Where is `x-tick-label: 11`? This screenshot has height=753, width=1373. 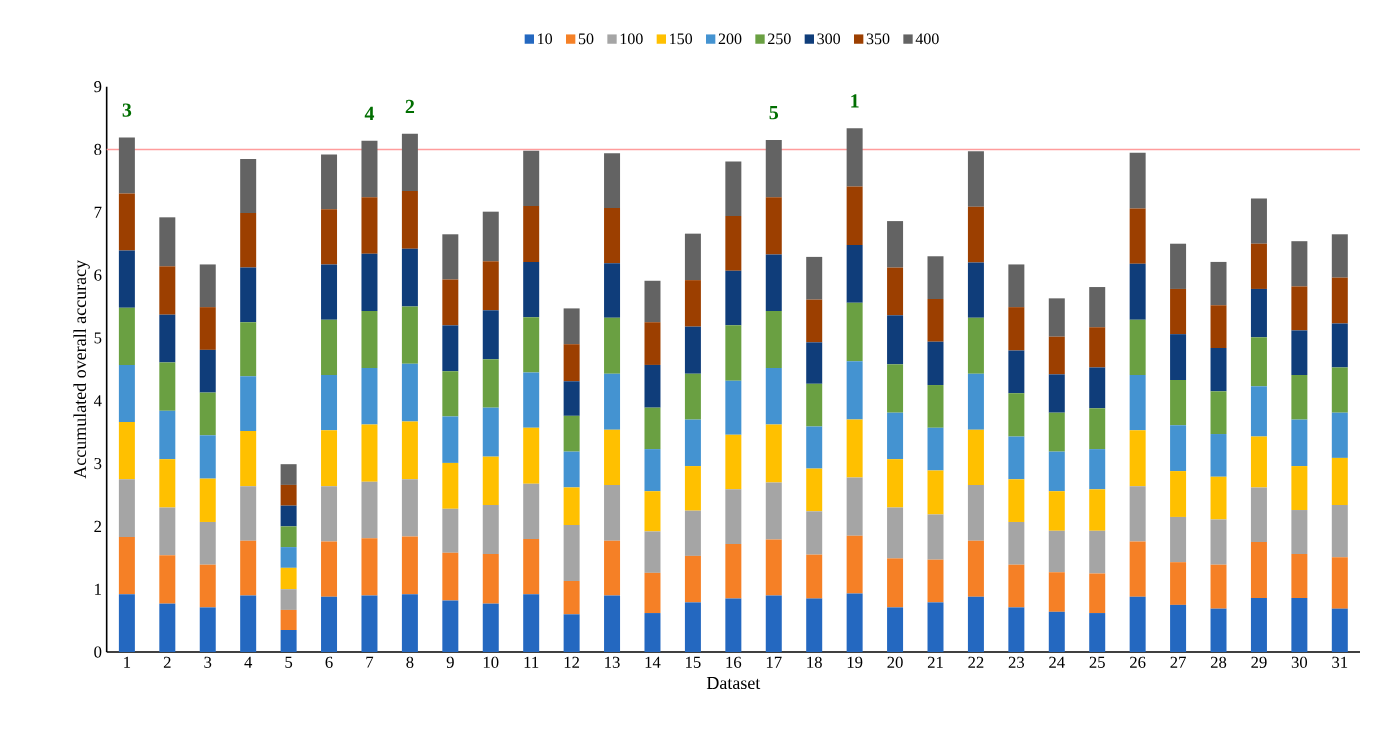
x-tick-label: 11 is located at coordinates (531, 662).